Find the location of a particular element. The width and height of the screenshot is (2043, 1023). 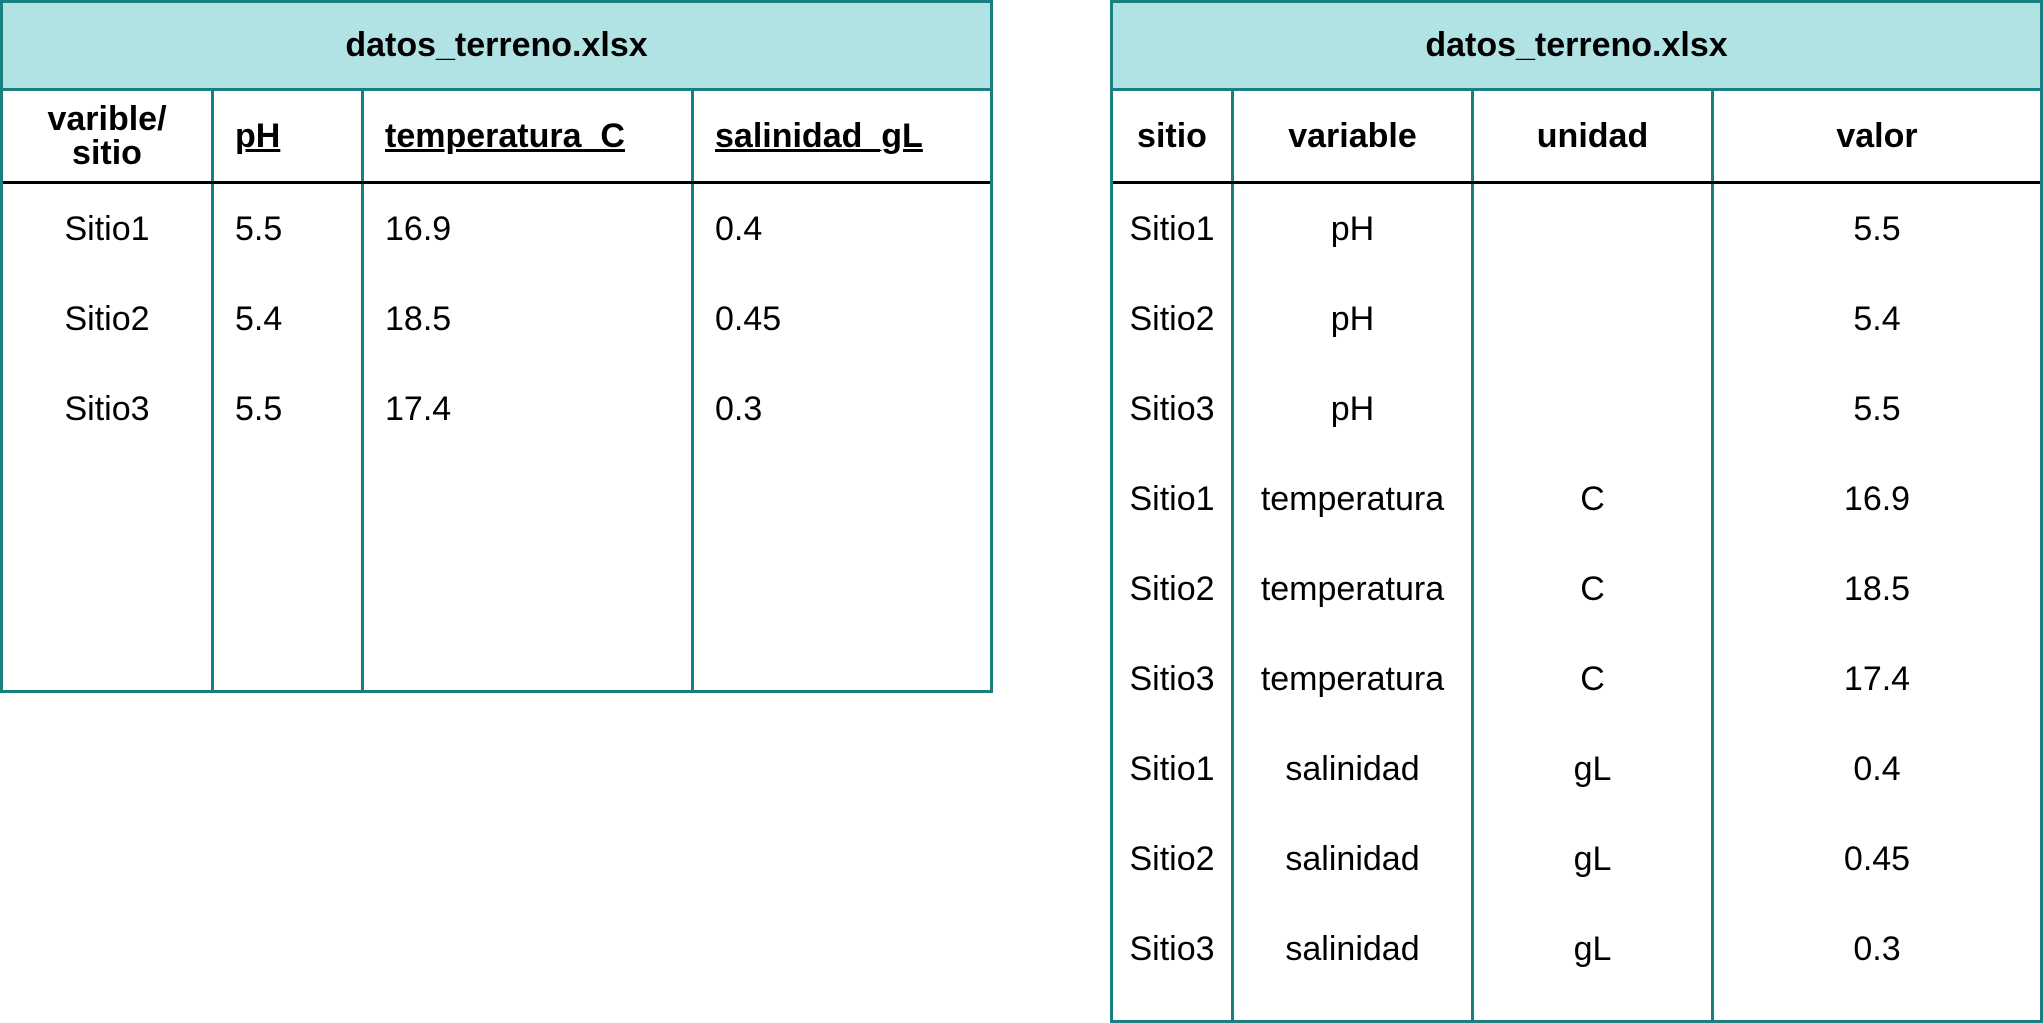

header-variable-site: varible/ sitio is located at coordinates (107, 136).